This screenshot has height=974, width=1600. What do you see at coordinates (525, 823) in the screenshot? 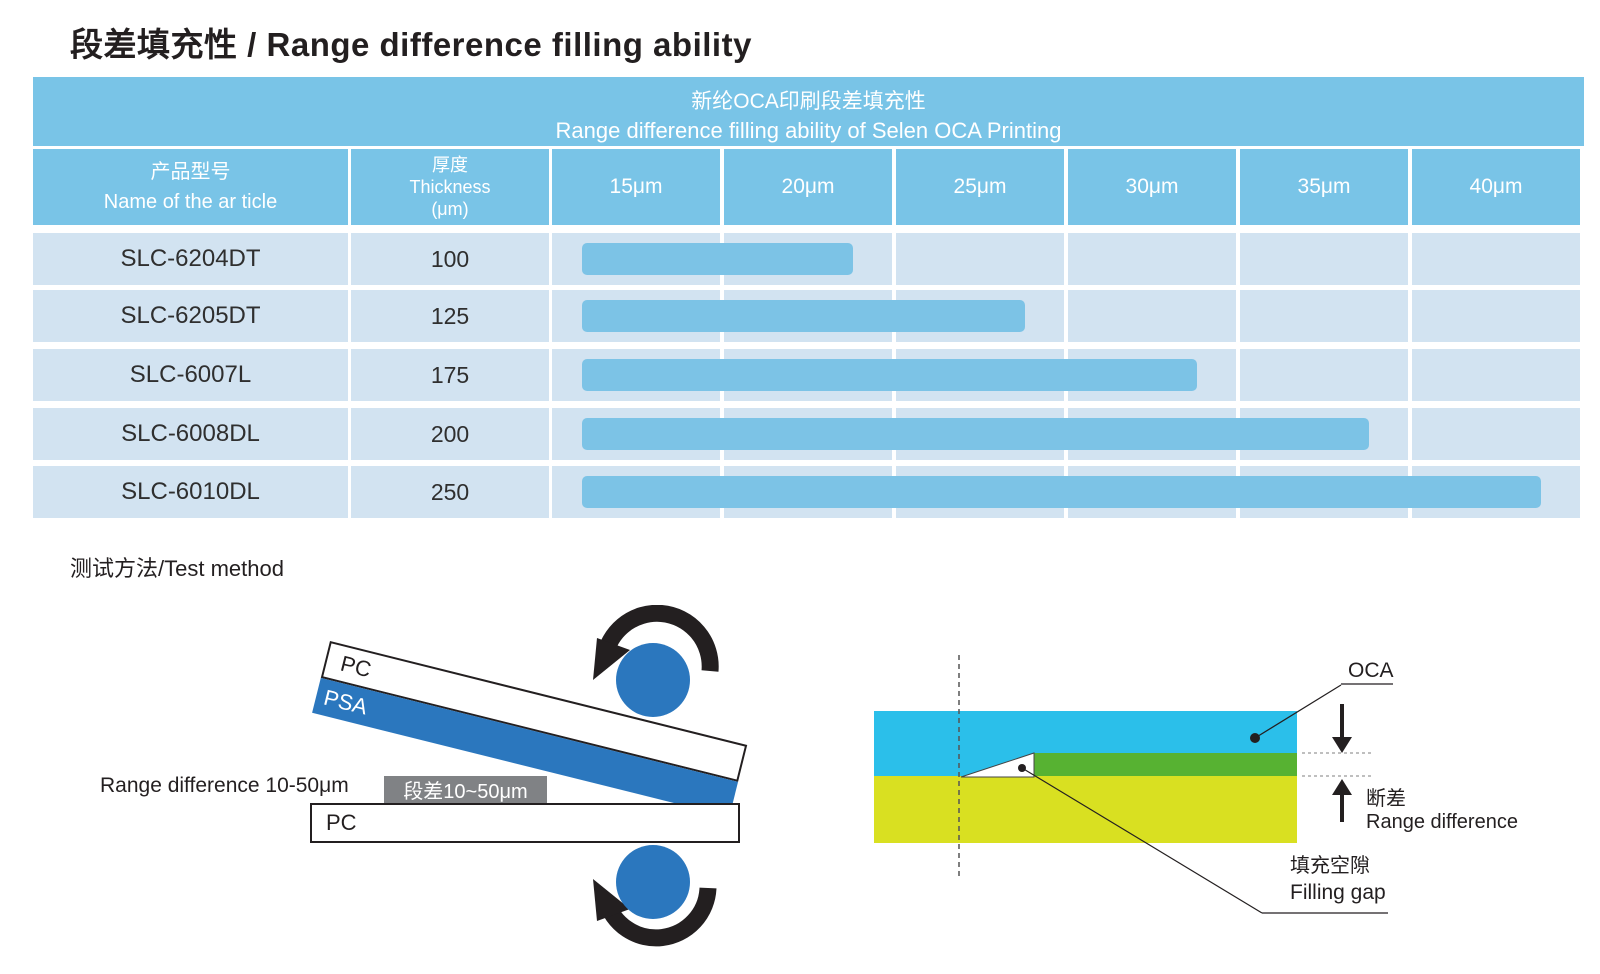
I see `pc-bottom-layer: PC` at bounding box center [525, 823].